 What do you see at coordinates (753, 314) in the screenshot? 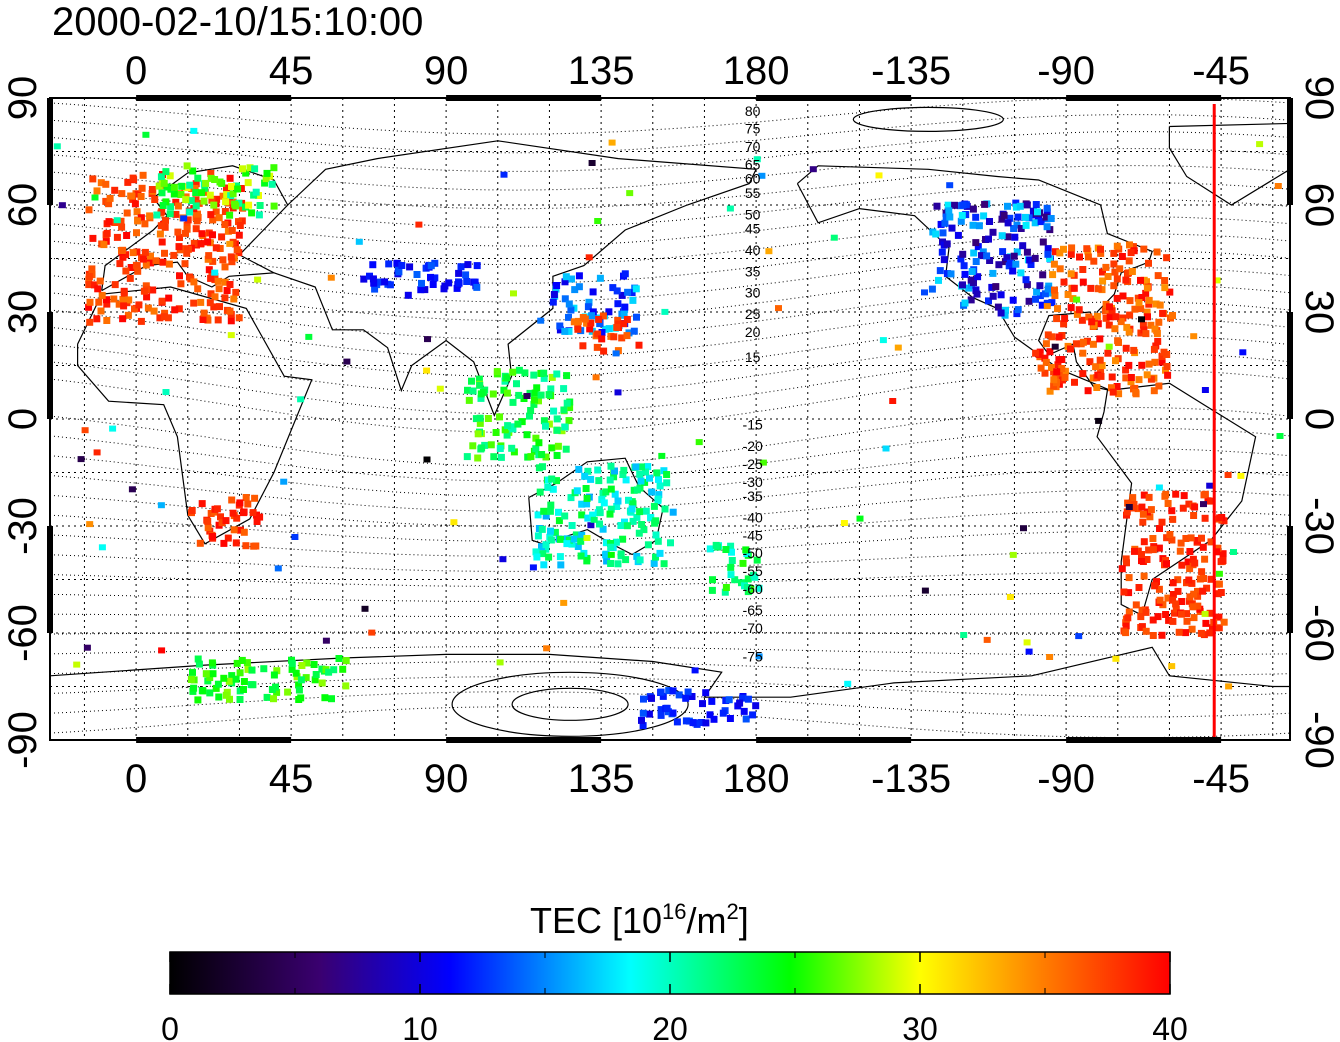
I see `contour-label: 25` at bounding box center [753, 314].